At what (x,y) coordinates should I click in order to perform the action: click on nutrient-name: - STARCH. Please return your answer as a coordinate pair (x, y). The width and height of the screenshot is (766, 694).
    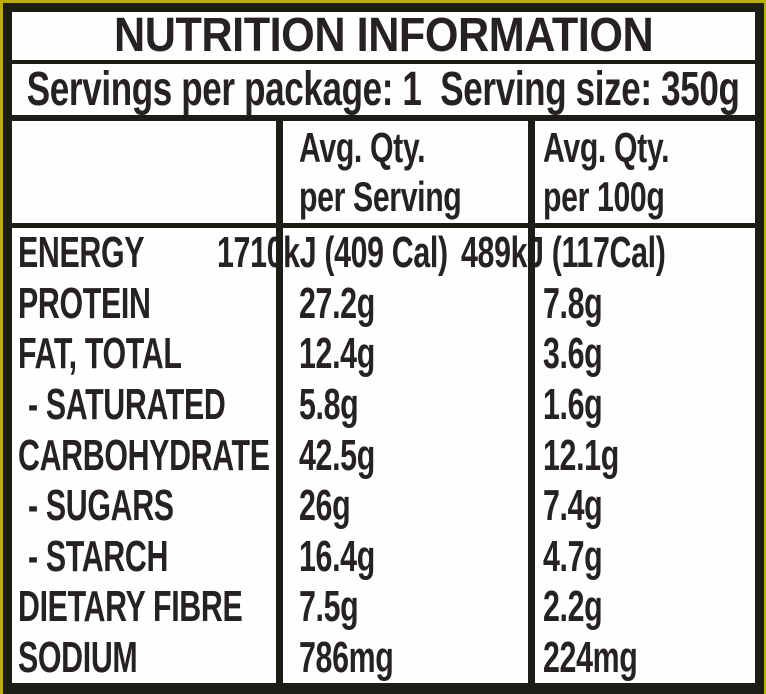
    Looking at the image, I should click on (98, 556).